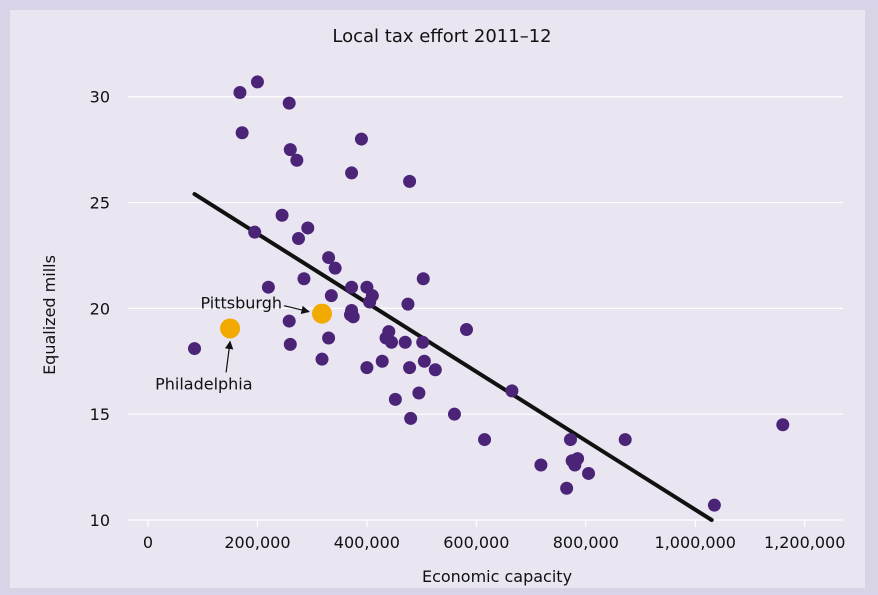  What do you see at coordinates (203, 383) in the screenshot?
I see `annotation-label: Philadelphia` at bounding box center [203, 383].